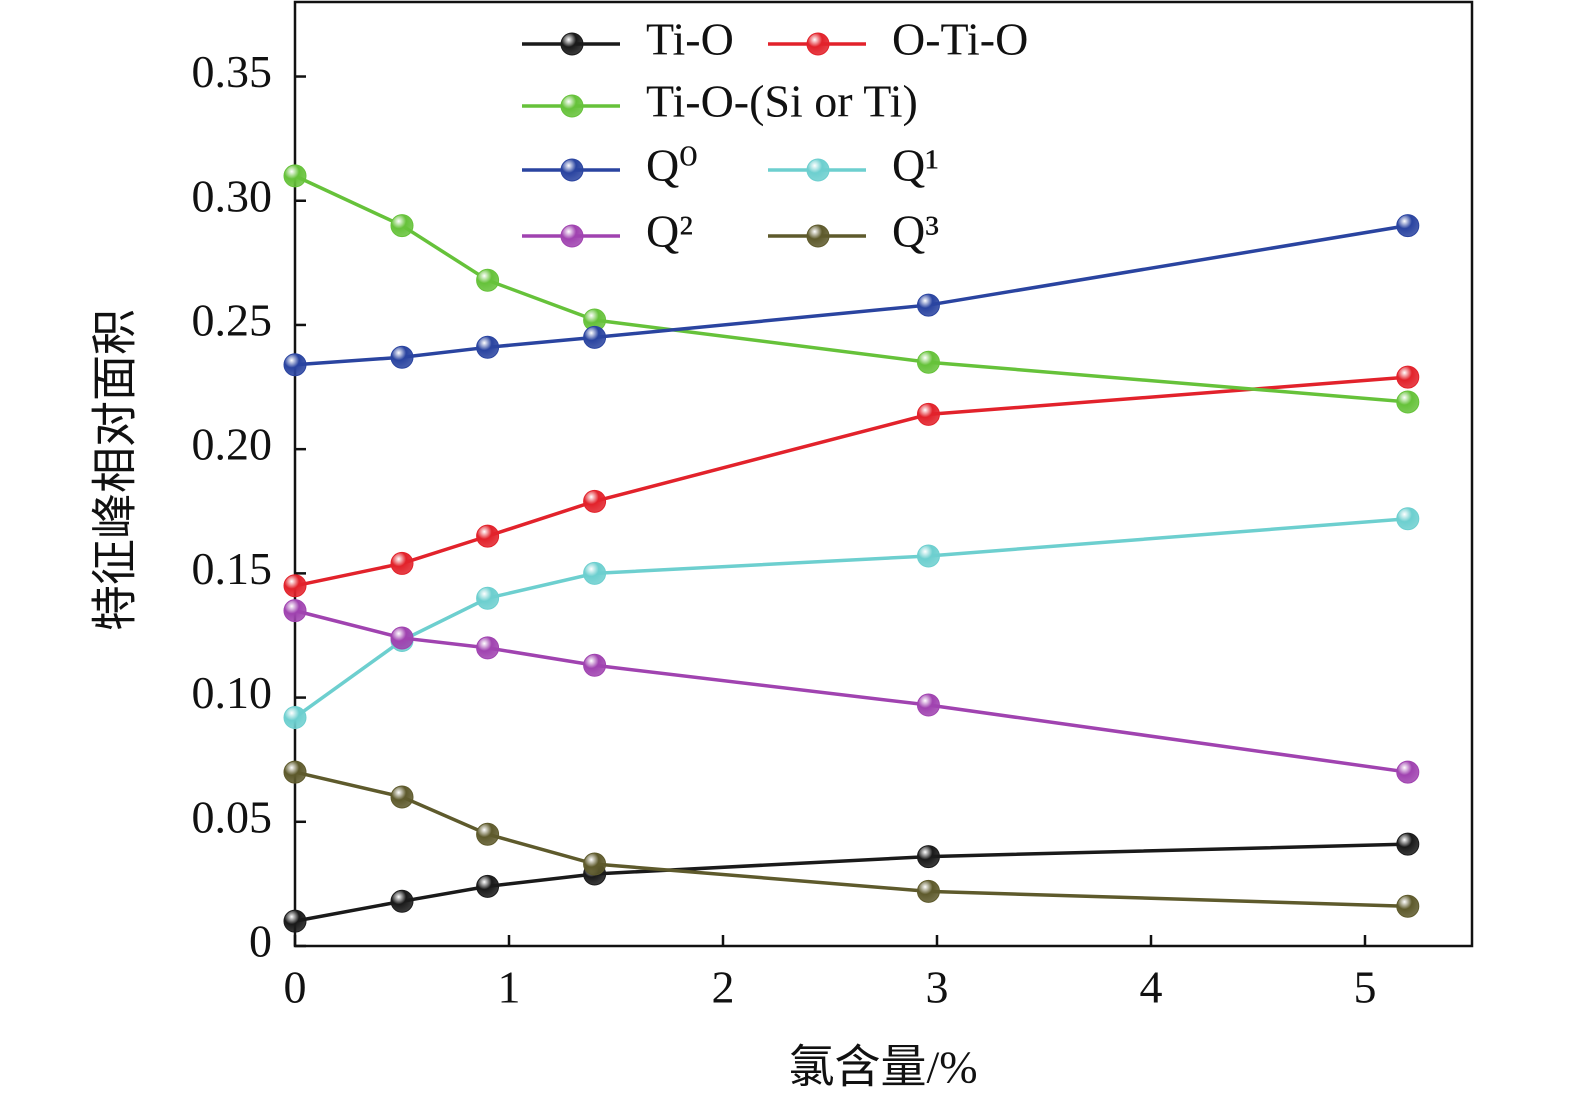  What do you see at coordinates (915, 165) in the screenshot?
I see `legend-label: Q¹` at bounding box center [915, 165].